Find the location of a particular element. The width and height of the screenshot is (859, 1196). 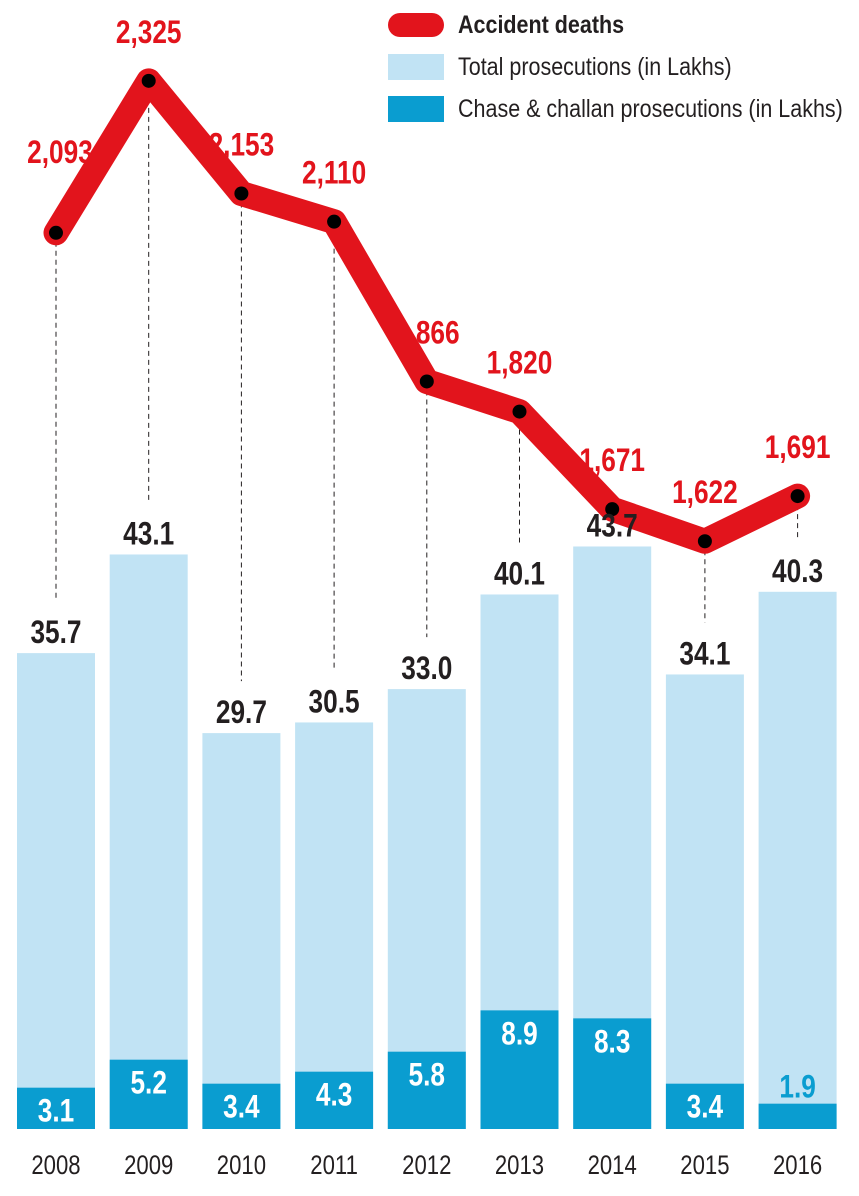

deaths-label-2016: 1,691 is located at coordinates (798, 448).